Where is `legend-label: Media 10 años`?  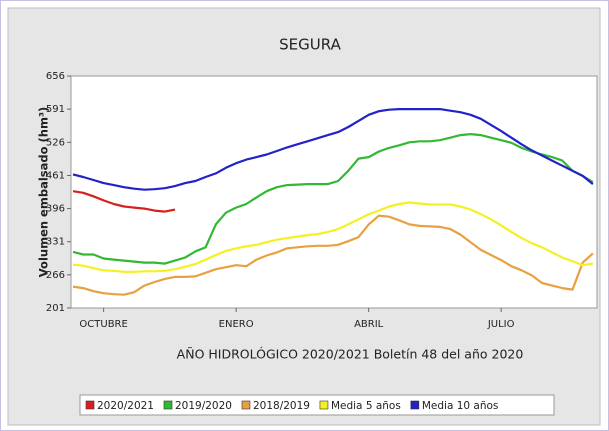 legend-label: Media 10 años is located at coordinates (460, 406).